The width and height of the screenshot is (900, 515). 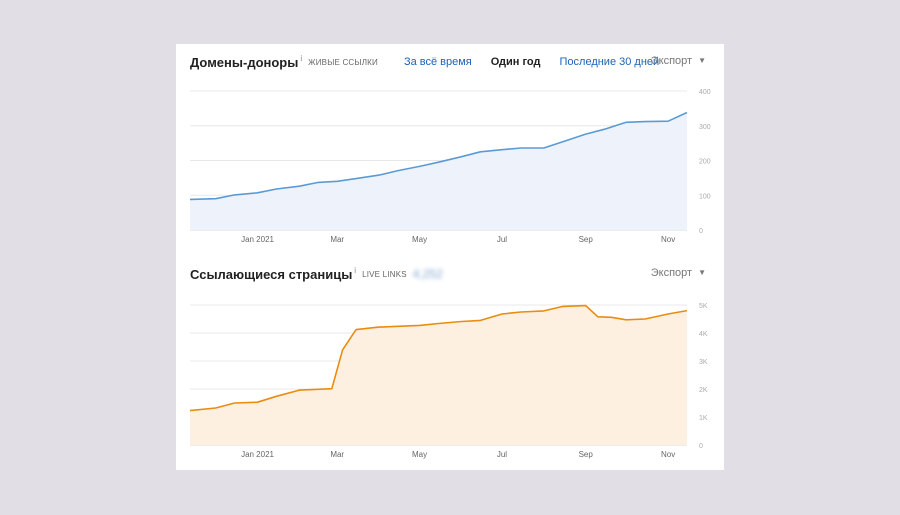 What do you see at coordinates (705, 92) in the screenshot?
I see `y-tick-label: 400` at bounding box center [705, 92].